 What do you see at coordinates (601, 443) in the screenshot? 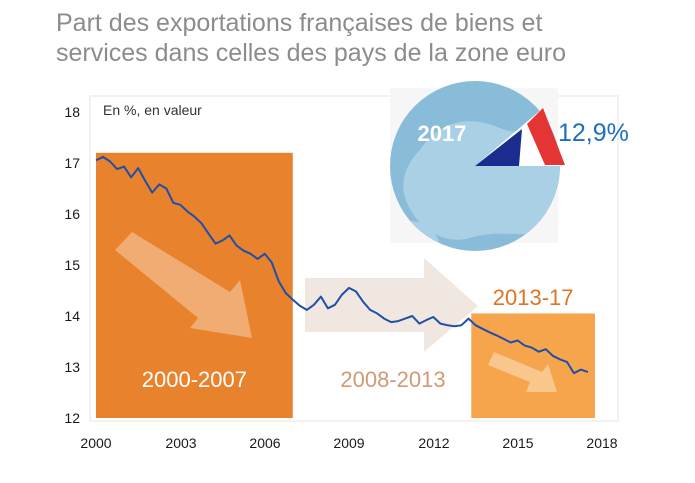
I see `x-tick-label: 2018` at bounding box center [601, 443].